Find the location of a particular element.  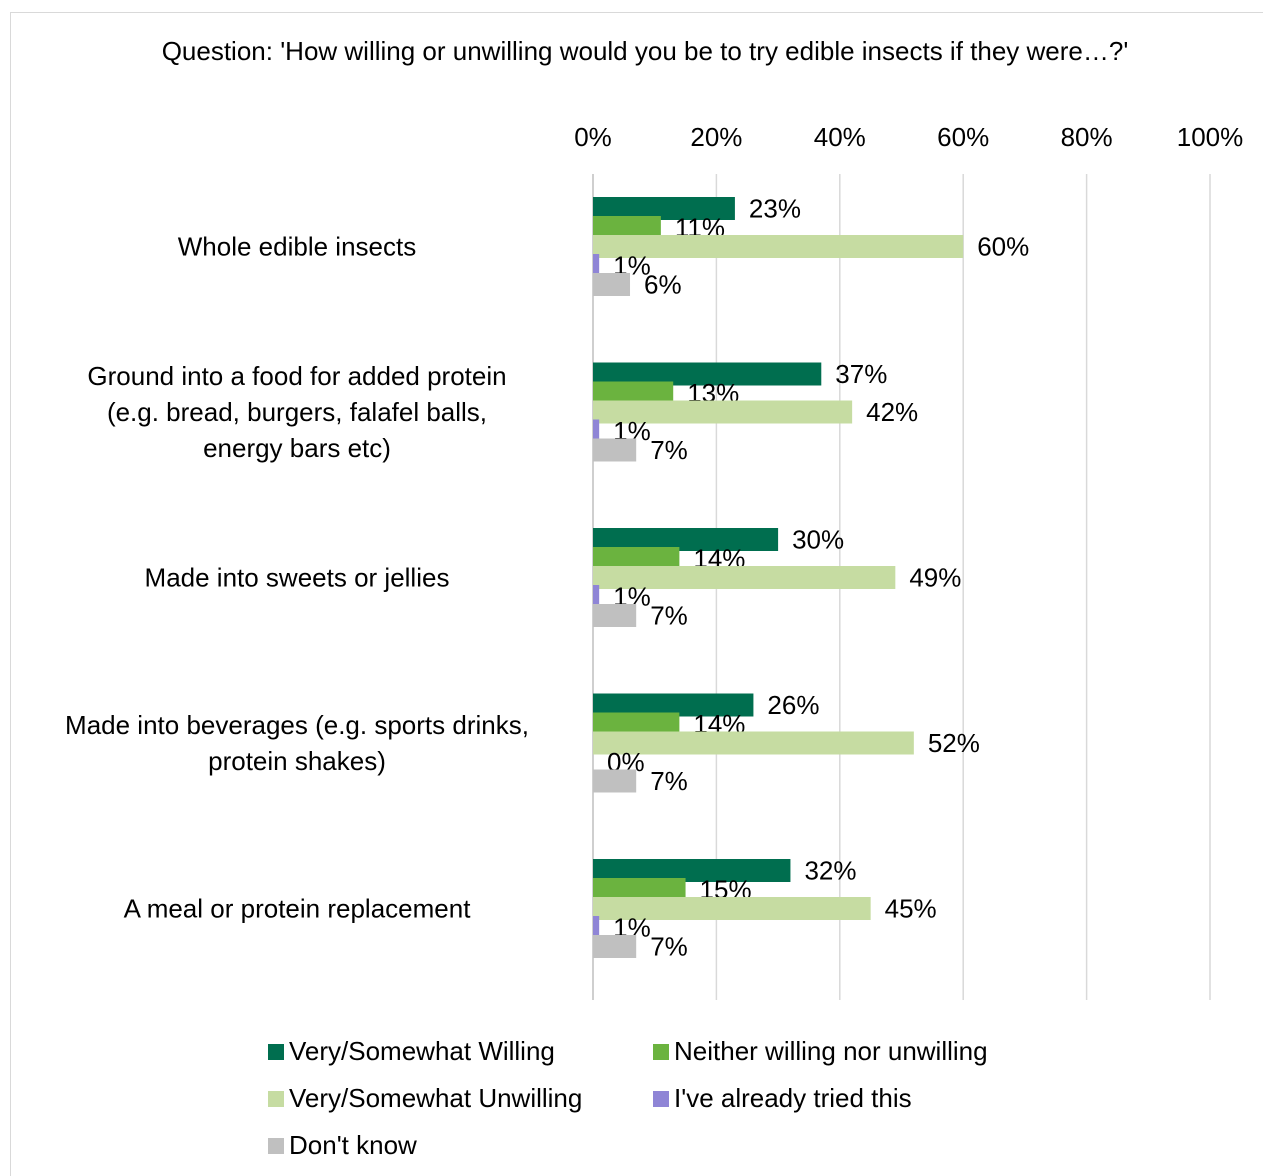

legend-item: Very/Somewhat Willing is located at coordinates (411, 1051).